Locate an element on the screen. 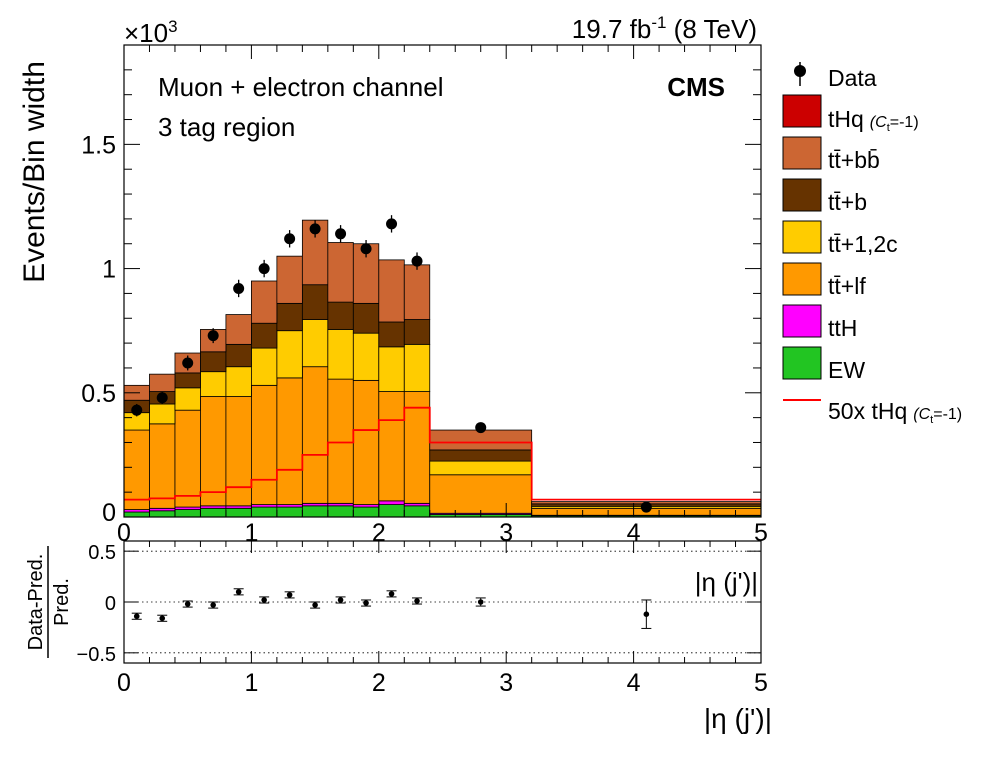 Image resolution: width=996 pixels, height=772 pixels. ratio-ytick-label: 0 is located at coordinates (110, 604).